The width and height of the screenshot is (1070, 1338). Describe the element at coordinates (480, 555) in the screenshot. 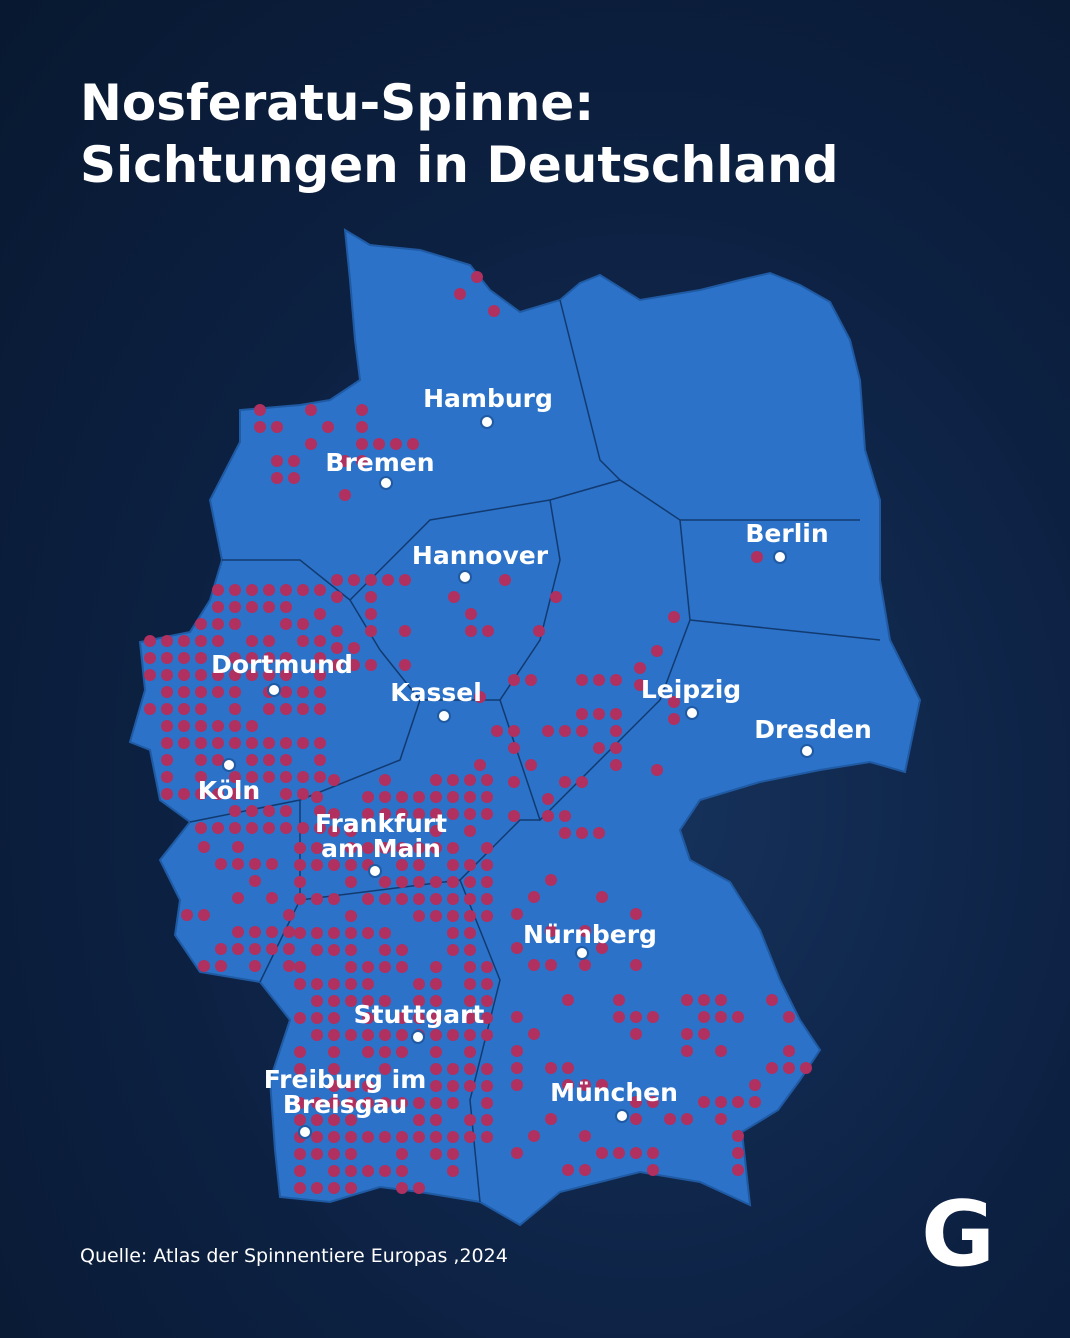

I see `city-label: Hannover` at that location.